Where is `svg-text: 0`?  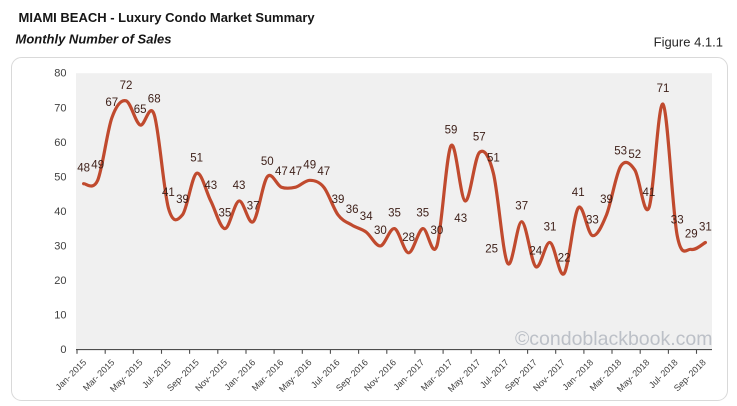 svg-text: 0 is located at coordinates (63, 350).